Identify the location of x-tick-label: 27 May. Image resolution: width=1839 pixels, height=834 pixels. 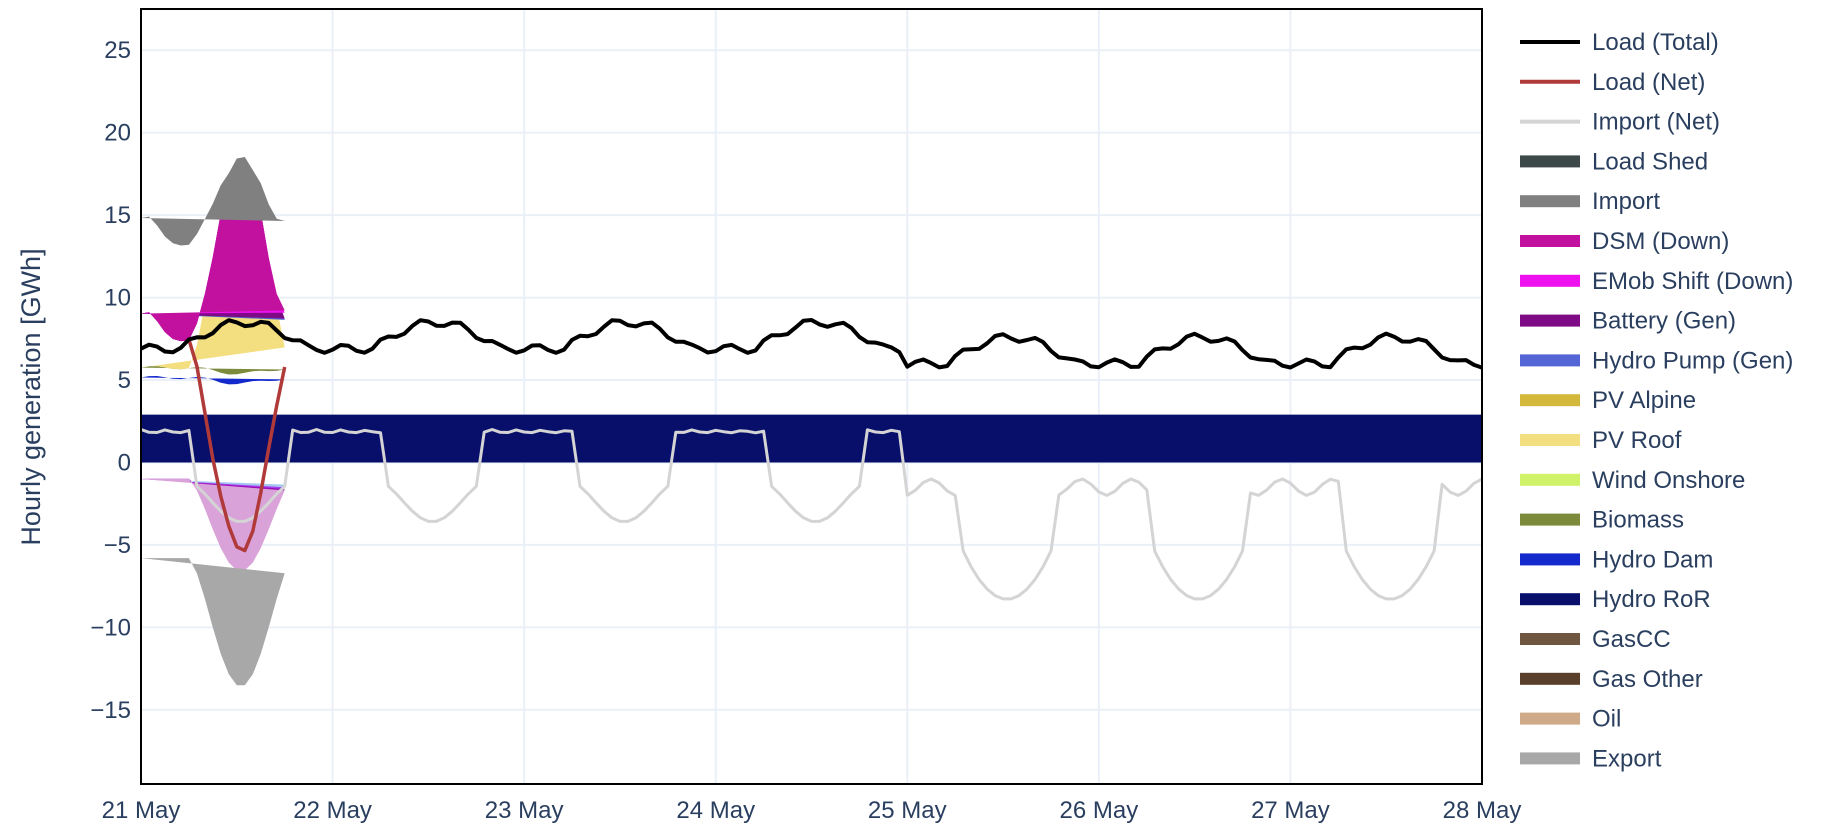
(1290, 810).